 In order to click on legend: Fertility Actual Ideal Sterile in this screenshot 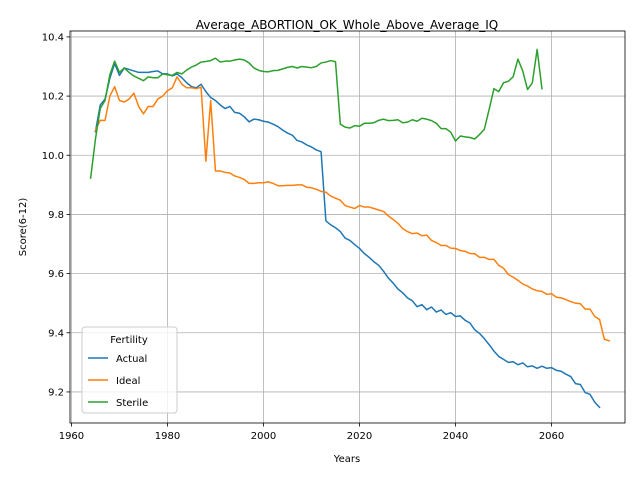, I will do `click(129, 370)`.